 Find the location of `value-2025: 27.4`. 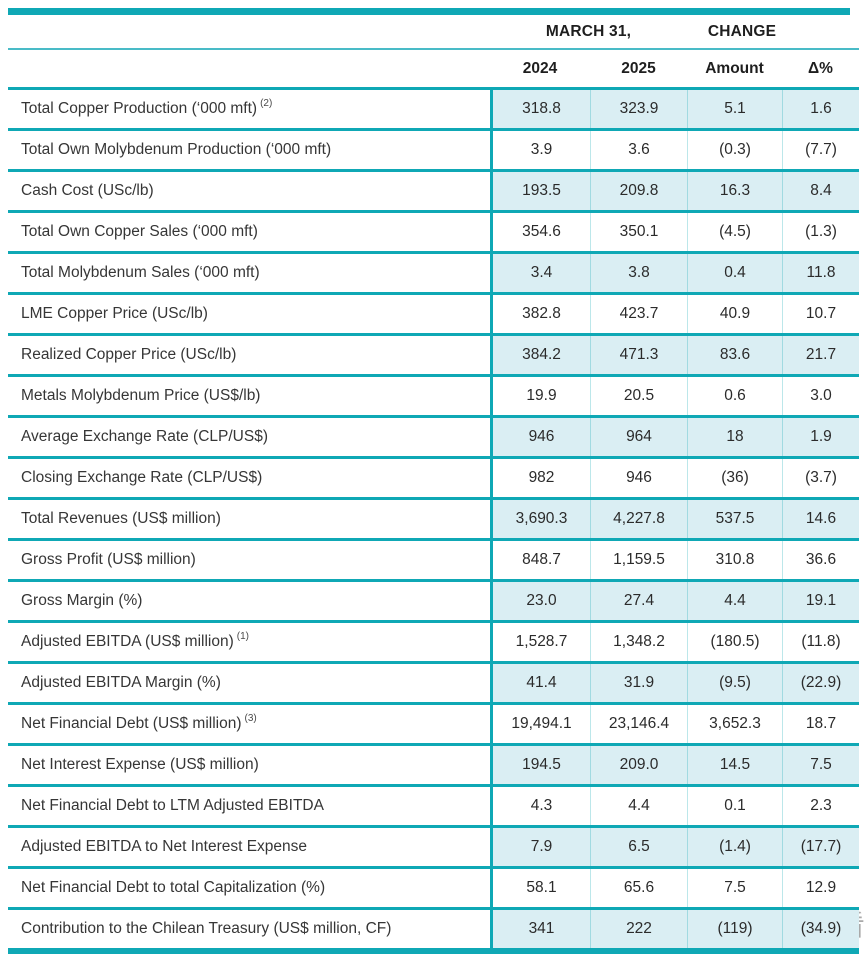

value-2025: 27.4 is located at coordinates (638, 601).